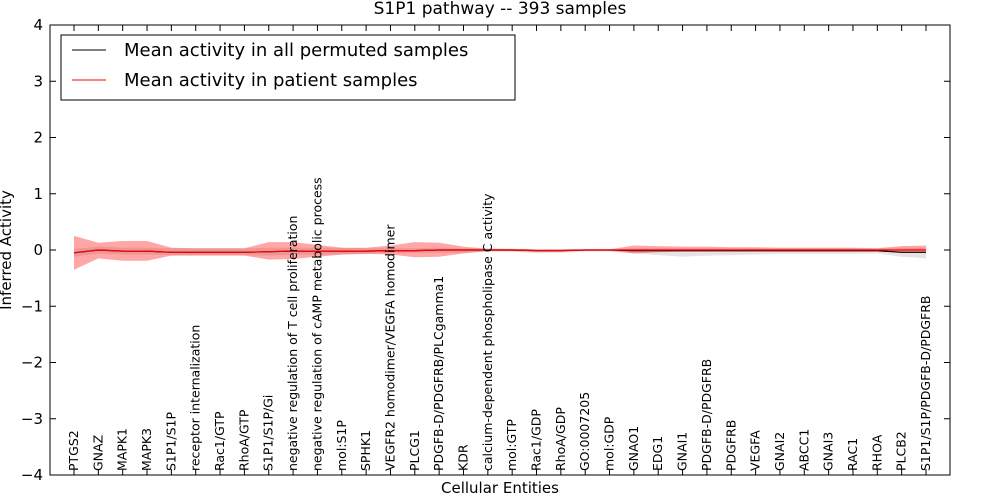  I want to click on x-tick-label: mol:S1P, so click(341, 445).